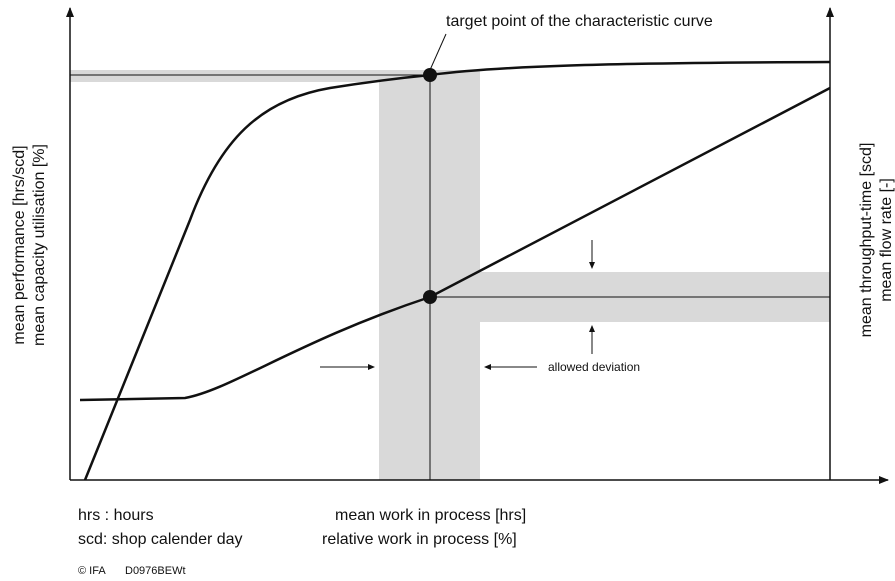 This screenshot has height=581, width=895. Describe the element at coordinates (886, 240) in the screenshot. I see `right-axis-label: mean flow rate [-]` at that location.